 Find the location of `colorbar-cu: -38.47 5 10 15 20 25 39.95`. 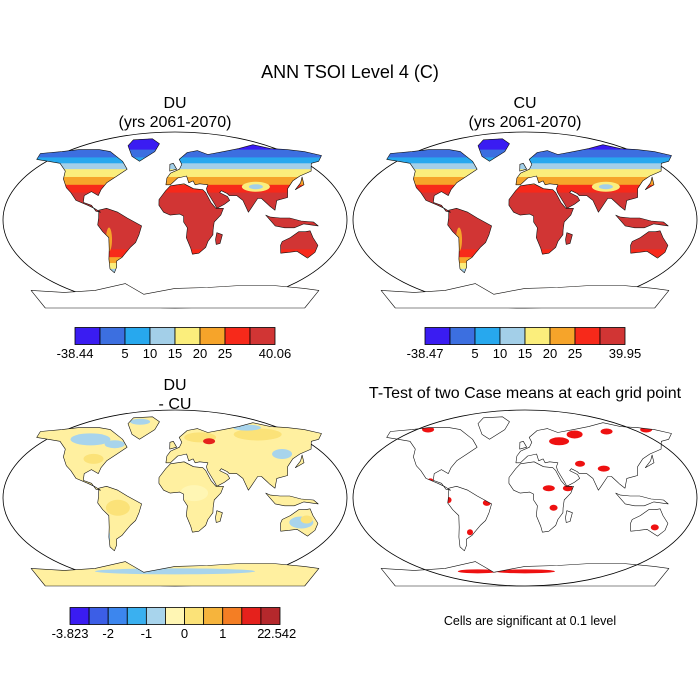

colorbar-cu: -38.47 5 10 15 20 25 39.95 is located at coordinates (524, 345).